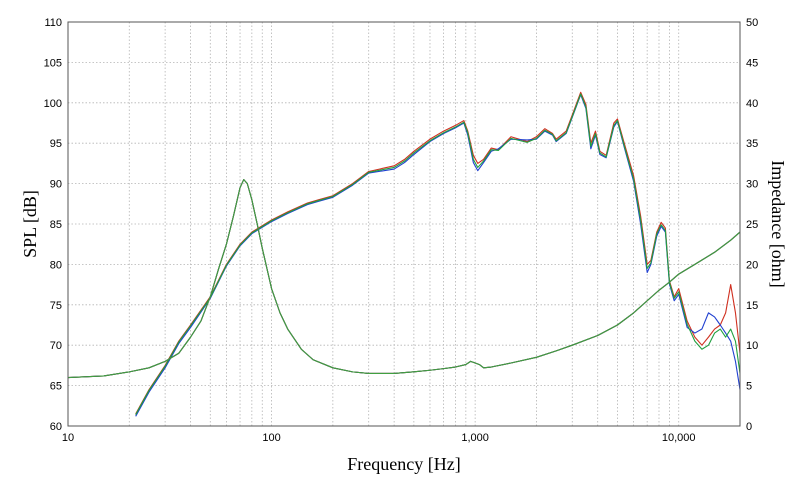 The image size is (796, 478). Describe the element at coordinates (403, 464) in the screenshot. I see `x-axis-title: Frequency [Hz]` at that location.